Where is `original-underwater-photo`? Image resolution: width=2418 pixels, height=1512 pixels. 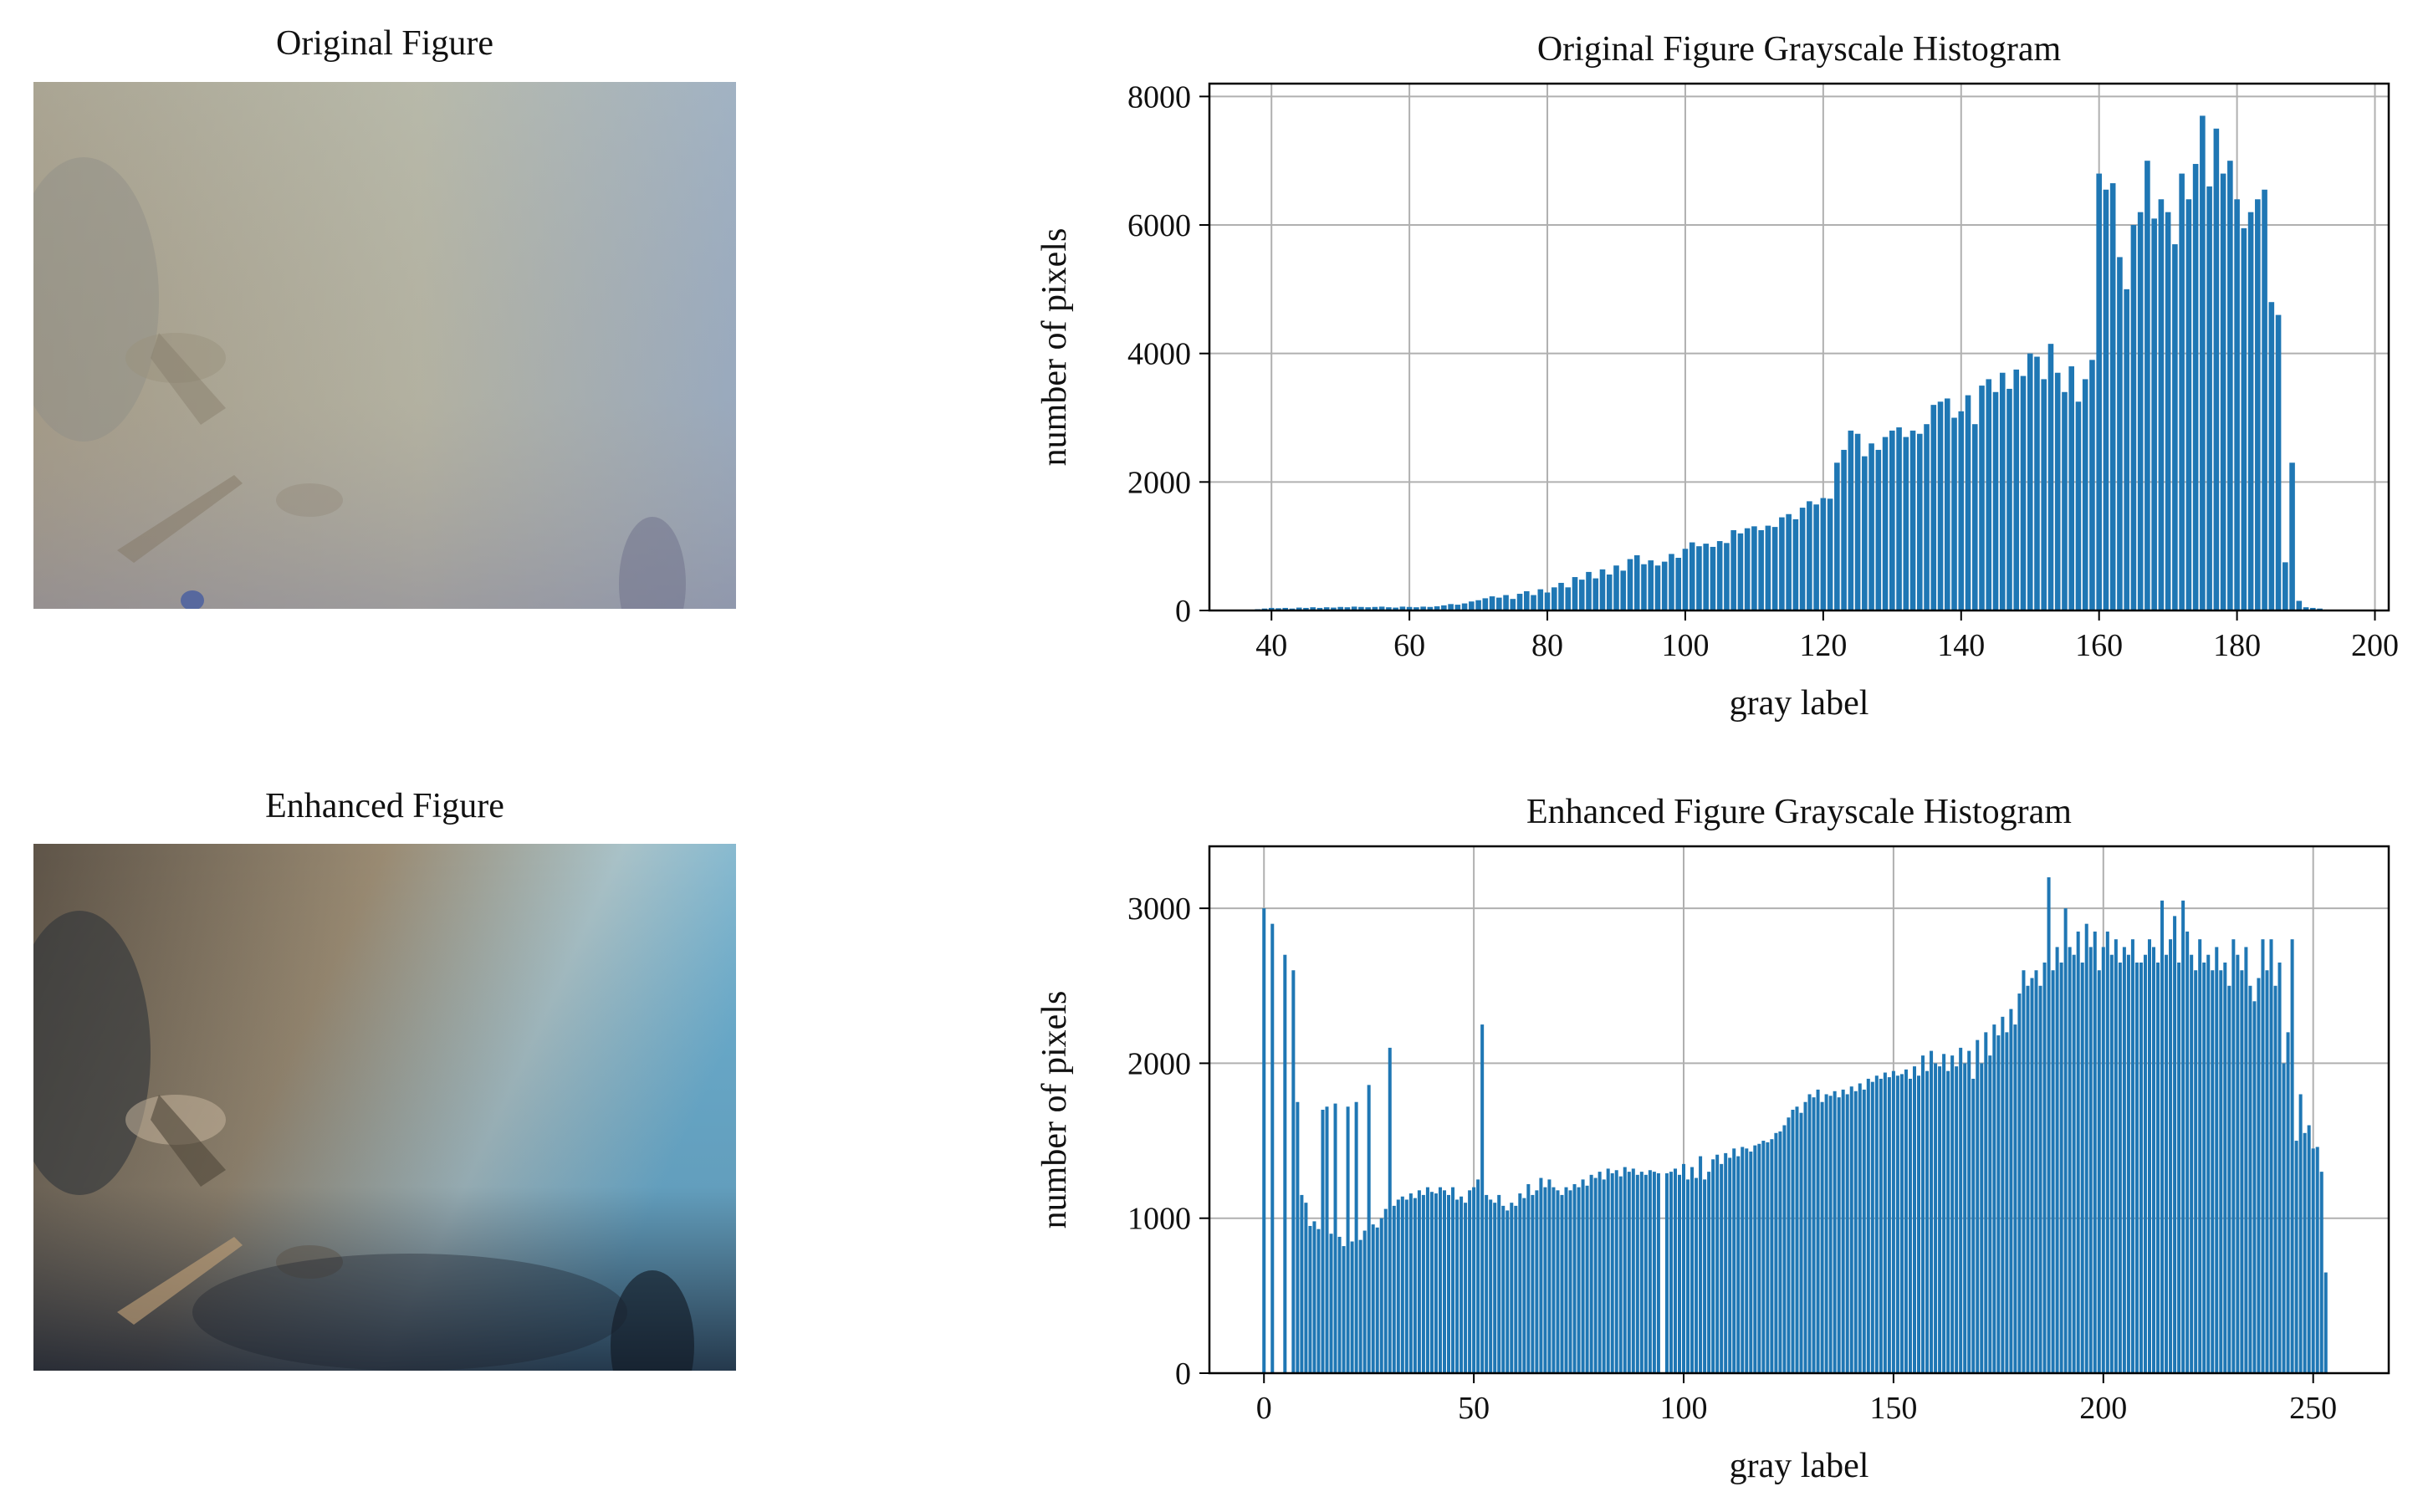 original-underwater-photo is located at coordinates (384, 345).